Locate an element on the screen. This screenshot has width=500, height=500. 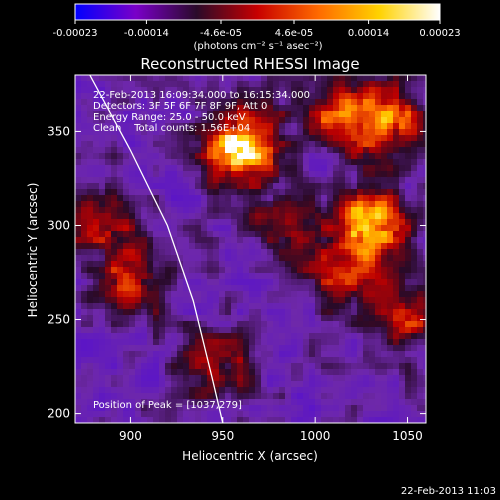
colorbar-tick-label: 4.6e-05 is located at coordinates (294, 33).